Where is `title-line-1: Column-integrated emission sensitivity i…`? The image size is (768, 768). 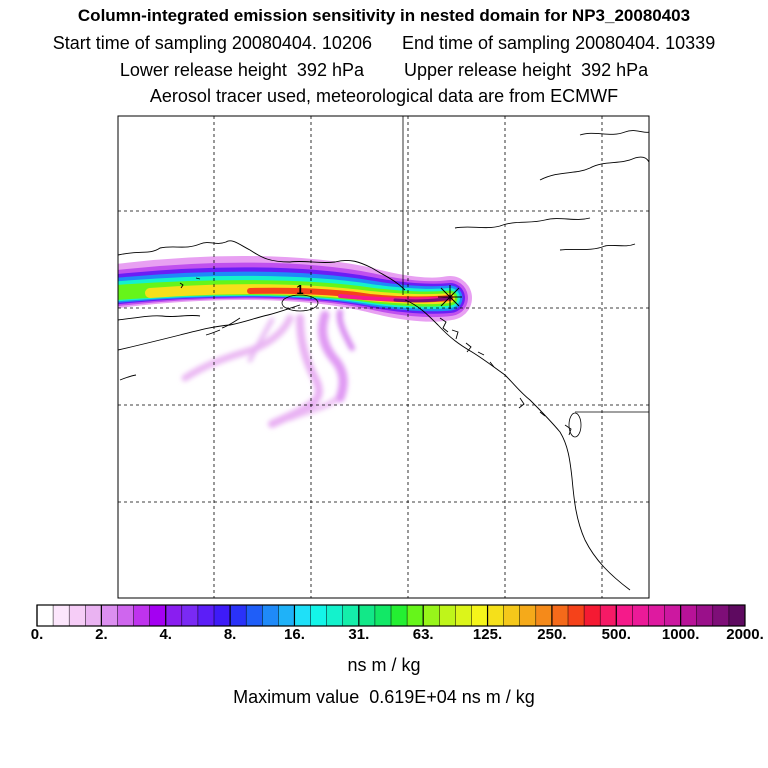 title-line-1: Column-integrated emission sensitivity i… is located at coordinates (384, 15).